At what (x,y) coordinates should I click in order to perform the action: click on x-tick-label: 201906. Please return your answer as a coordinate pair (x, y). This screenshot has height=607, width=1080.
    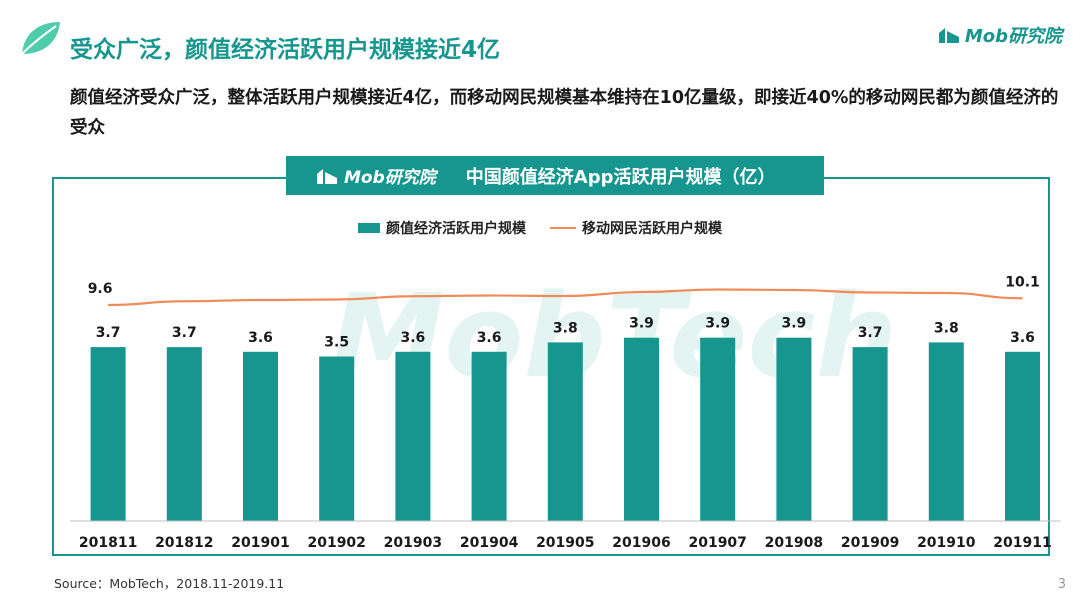
    Looking at the image, I should click on (641, 543).